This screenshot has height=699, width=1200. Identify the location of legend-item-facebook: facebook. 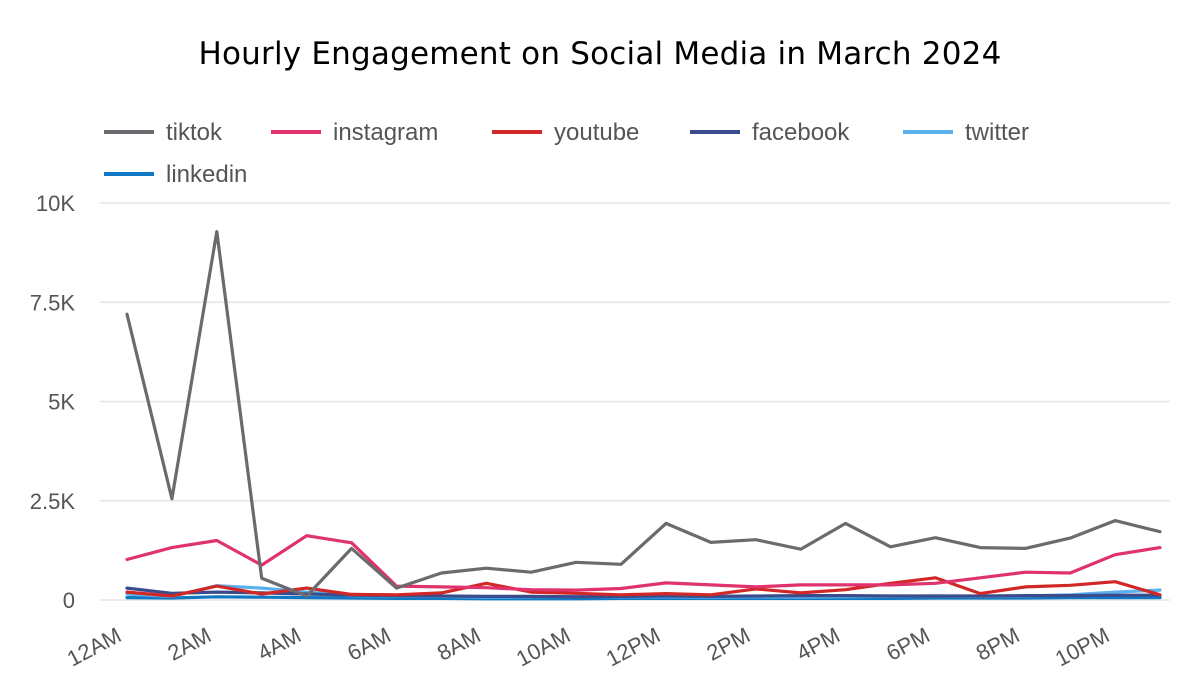
(770, 132).